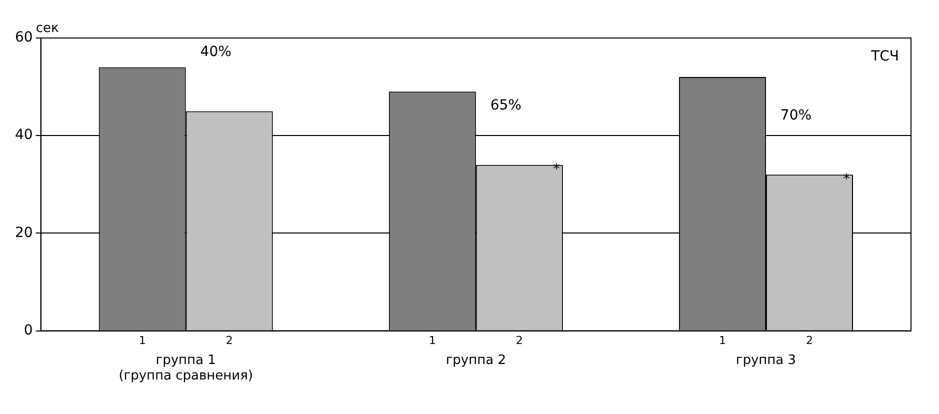 The image size is (939, 414). I want to click on annotation: ТСЧ, so click(884, 56).